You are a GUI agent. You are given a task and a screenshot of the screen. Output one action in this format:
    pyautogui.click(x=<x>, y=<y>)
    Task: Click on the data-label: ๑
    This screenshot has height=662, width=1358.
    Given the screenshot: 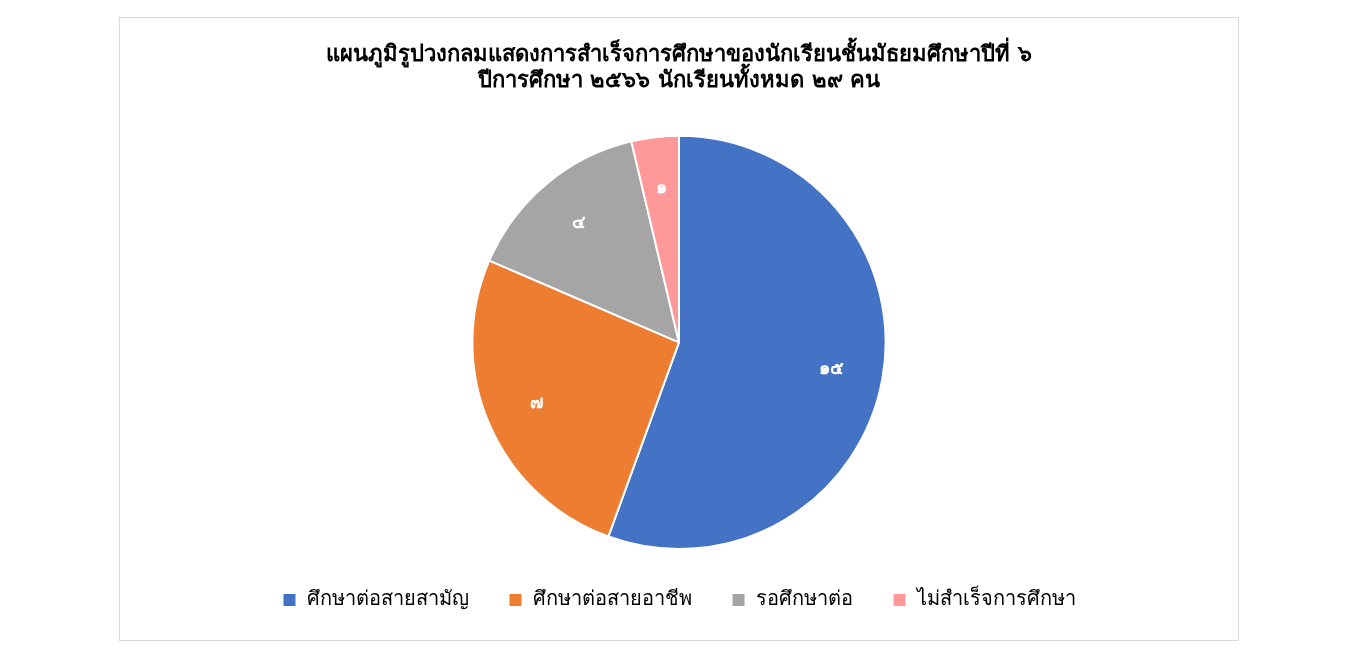 What is the action you would take?
    pyautogui.click(x=661, y=187)
    